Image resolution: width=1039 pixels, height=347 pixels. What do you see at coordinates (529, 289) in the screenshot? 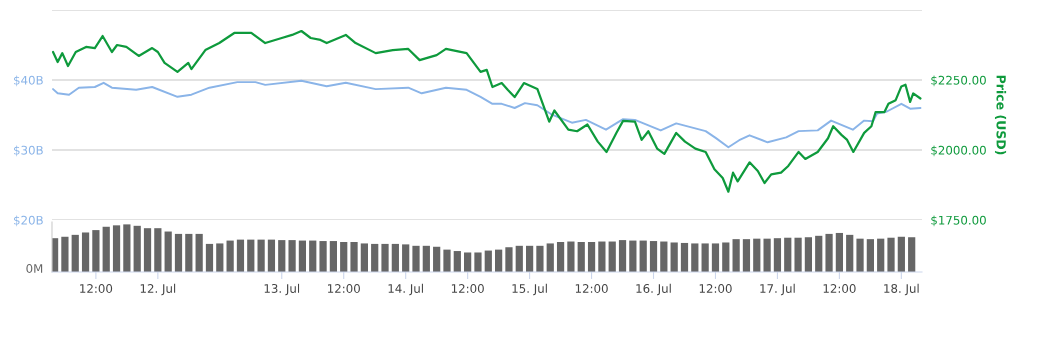
I see `x-tick-label: 15. Jul` at bounding box center [529, 289].